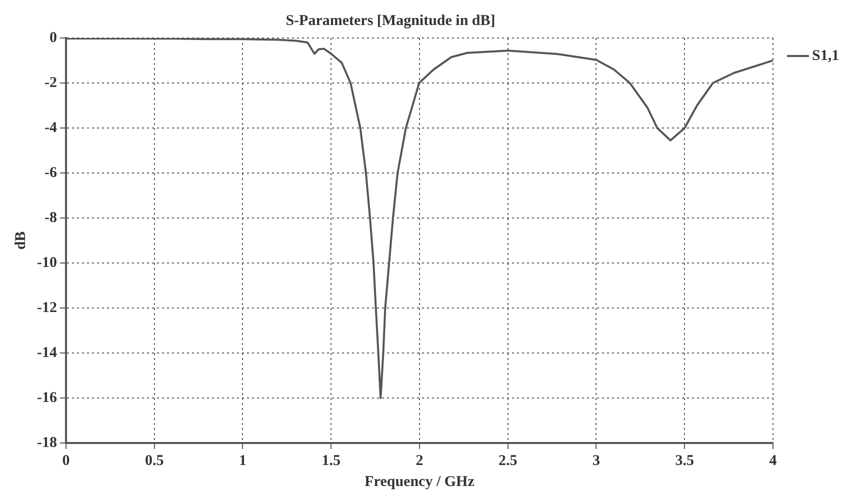 The height and width of the screenshot is (499, 861). Describe the element at coordinates (154, 460) in the screenshot. I see `x-tick-label: 0.5` at that location.